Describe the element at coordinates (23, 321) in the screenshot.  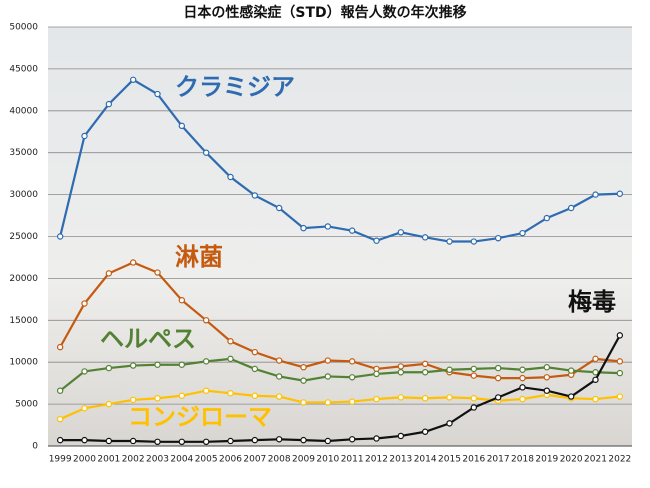
I see `y-tick-label: 15000` at that location.